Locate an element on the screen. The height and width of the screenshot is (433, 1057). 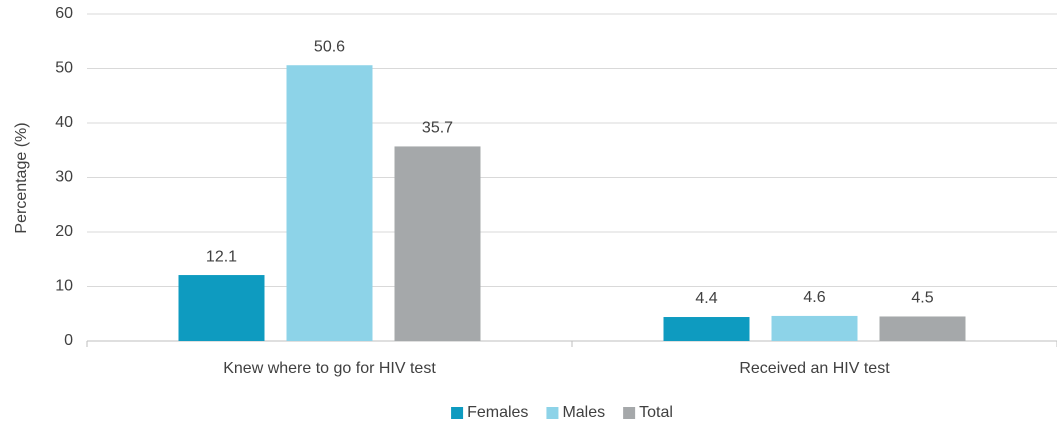
data-label: 35.7 is located at coordinates (437, 128).